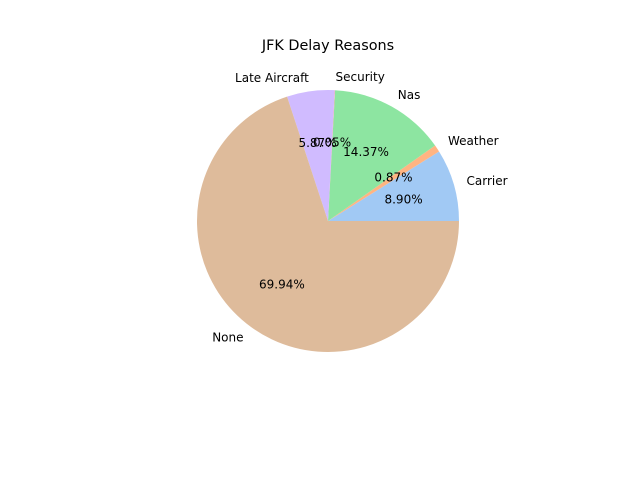  I want to click on slice-label-none: None, so click(227, 338).